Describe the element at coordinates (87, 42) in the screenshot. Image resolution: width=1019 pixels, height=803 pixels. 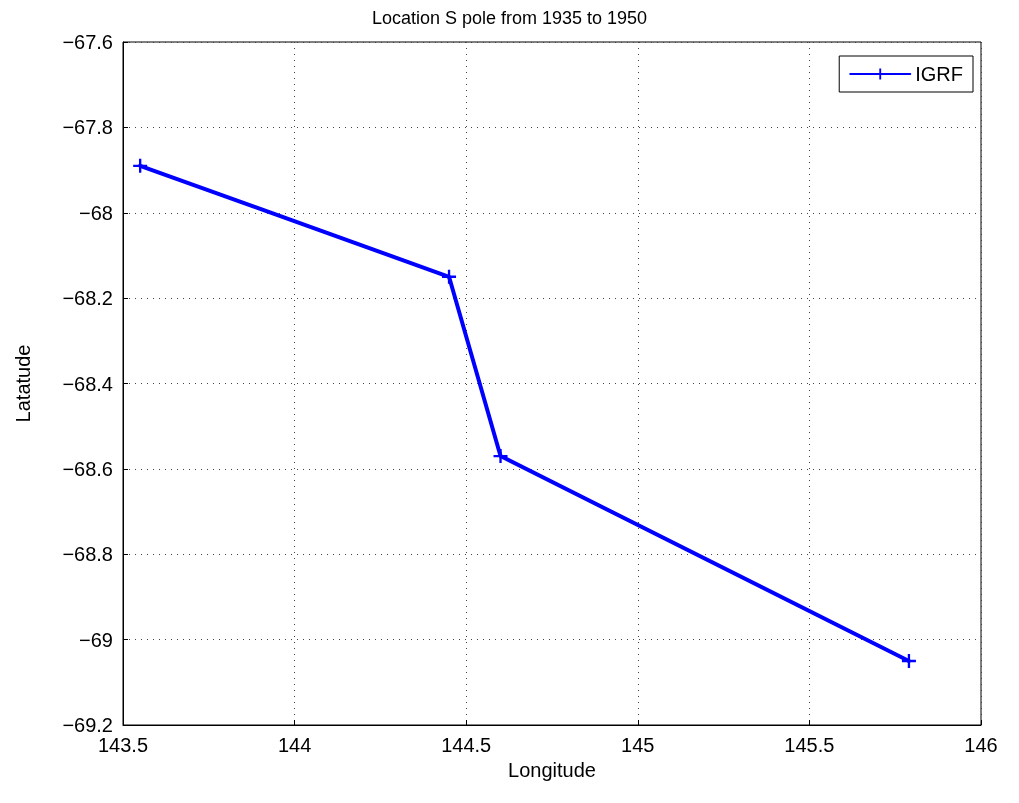
I see `y-tick-label: −67.6` at that location.